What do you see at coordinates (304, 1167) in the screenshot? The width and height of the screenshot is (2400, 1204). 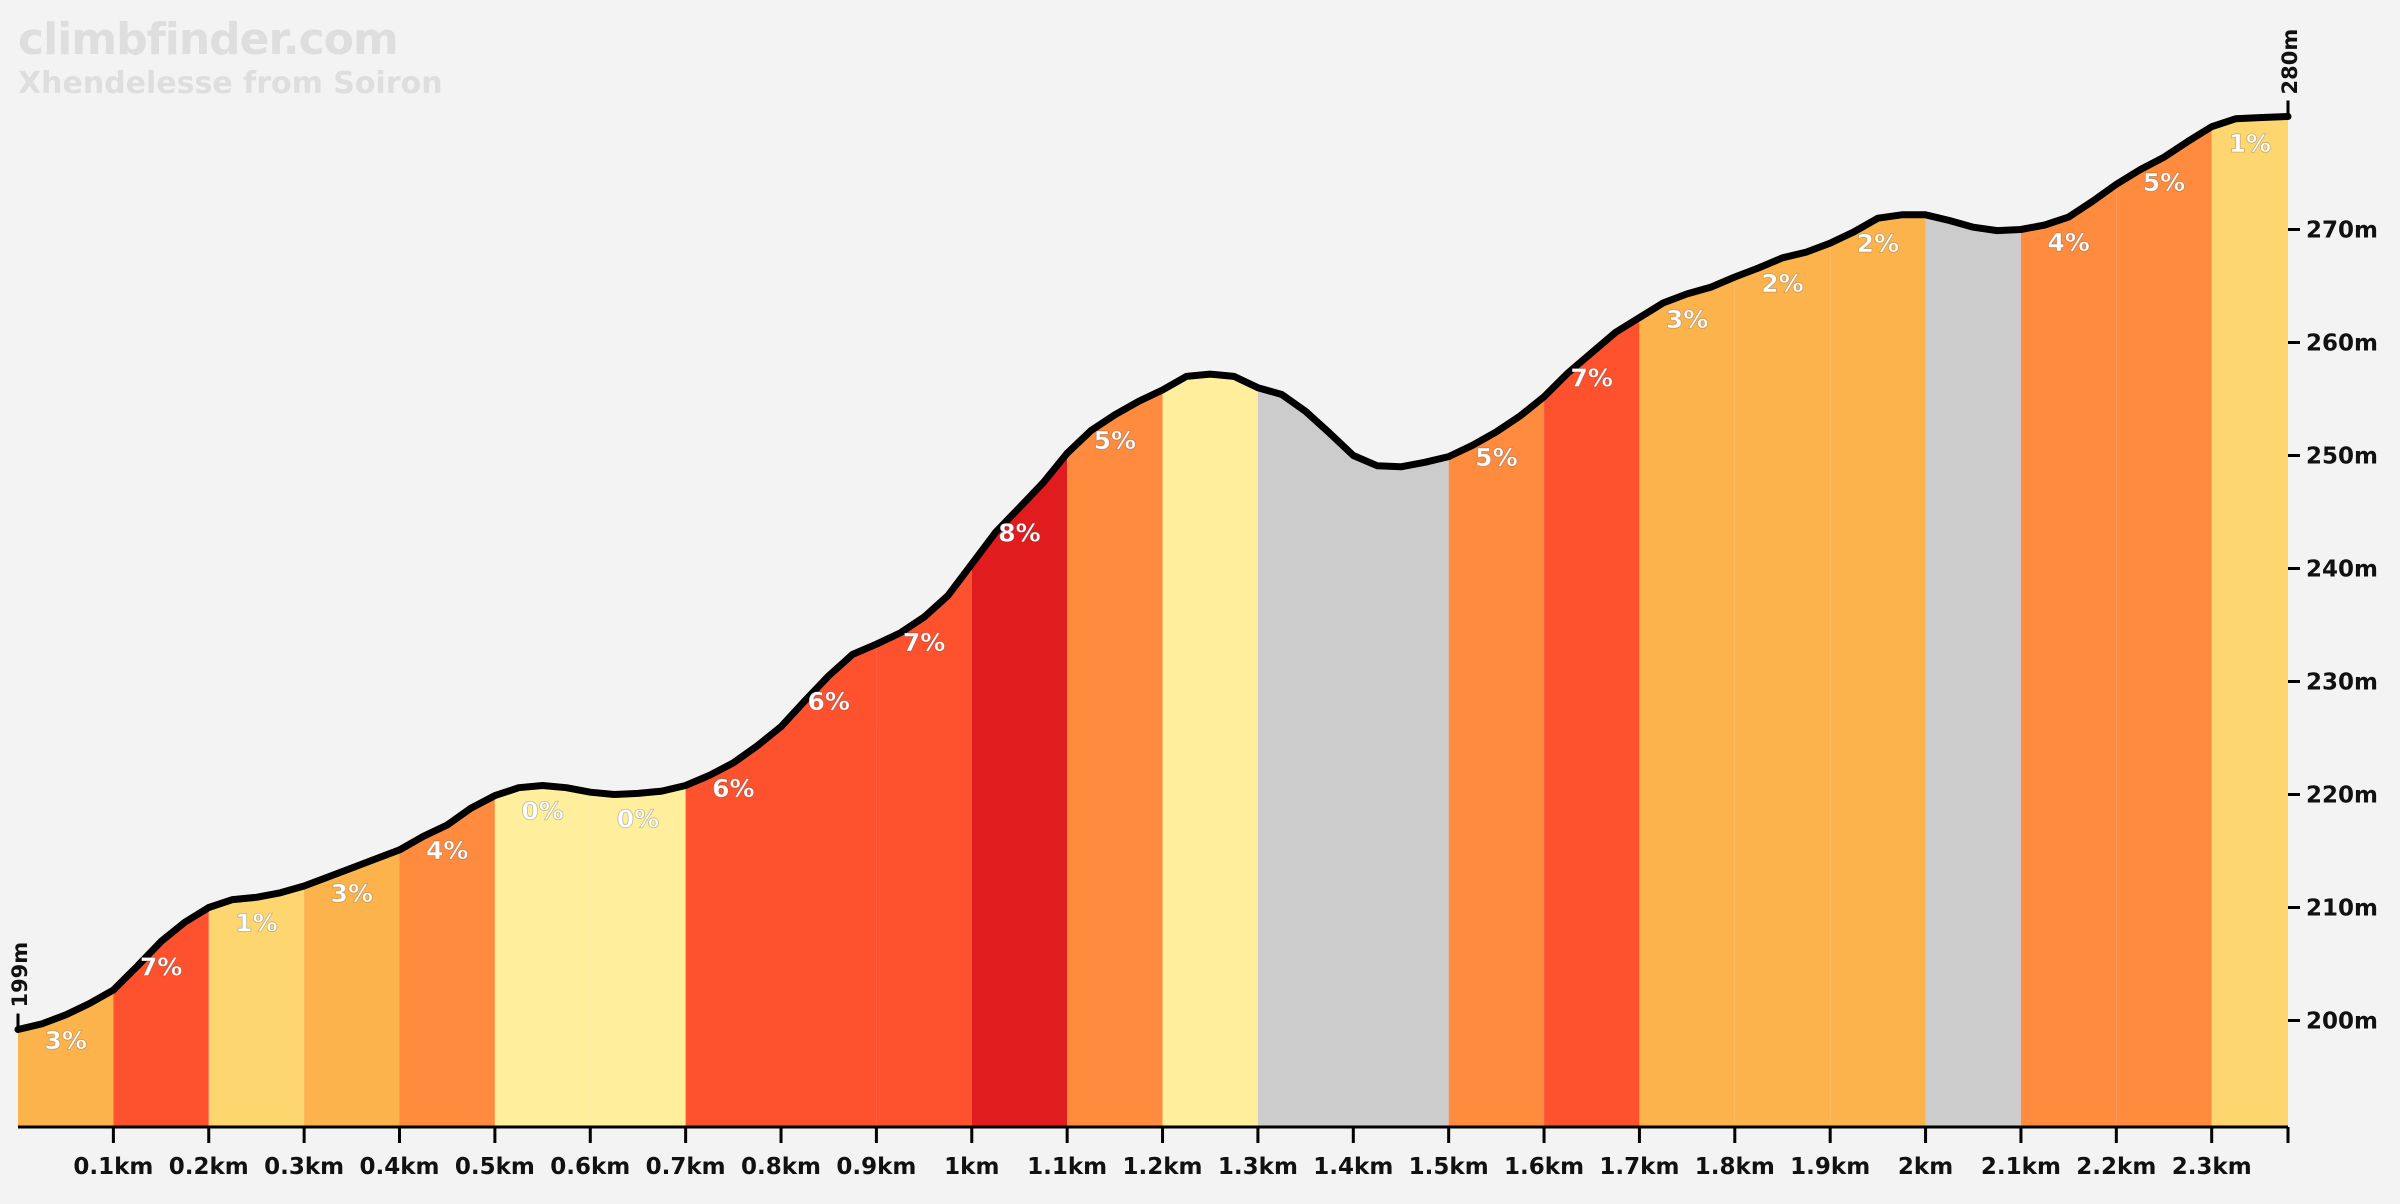 I see `x-tick-label: 0.3km` at bounding box center [304, 1167].